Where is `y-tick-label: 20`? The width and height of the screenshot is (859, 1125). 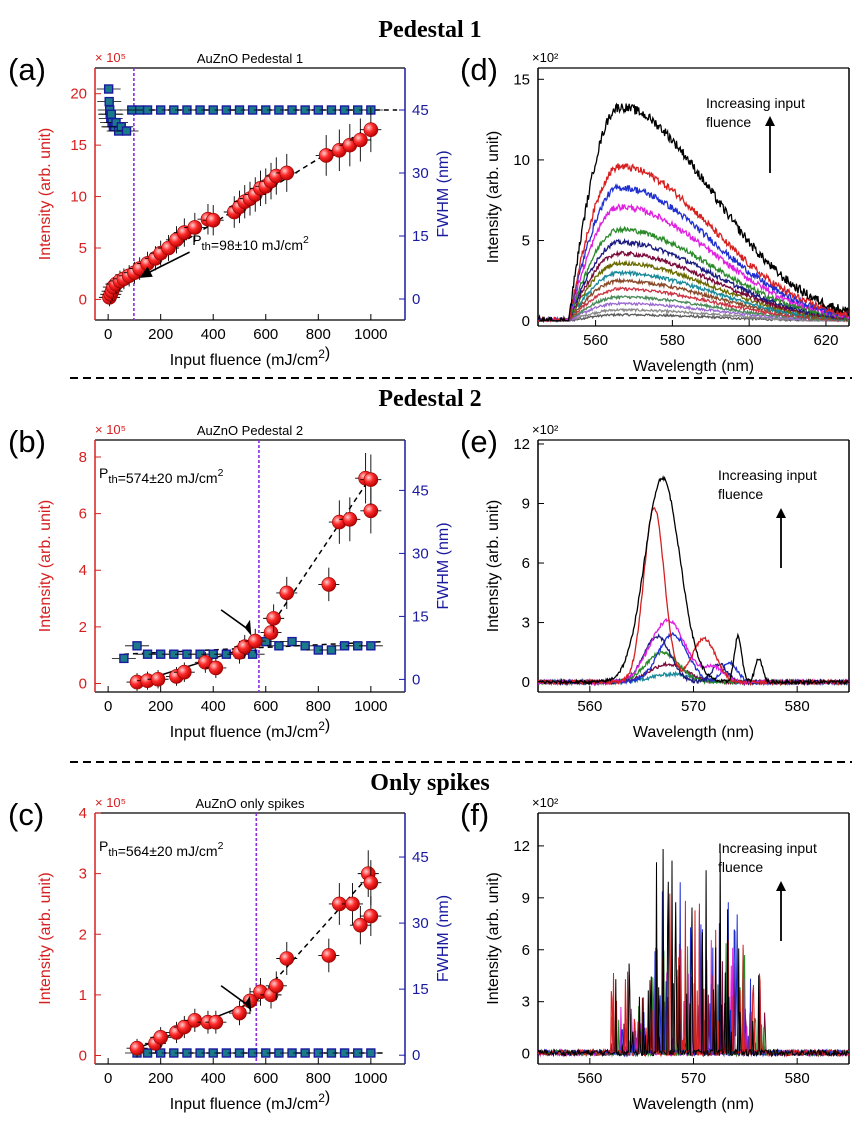
y-tick-label: 20 is located at coordinates (78, 94).